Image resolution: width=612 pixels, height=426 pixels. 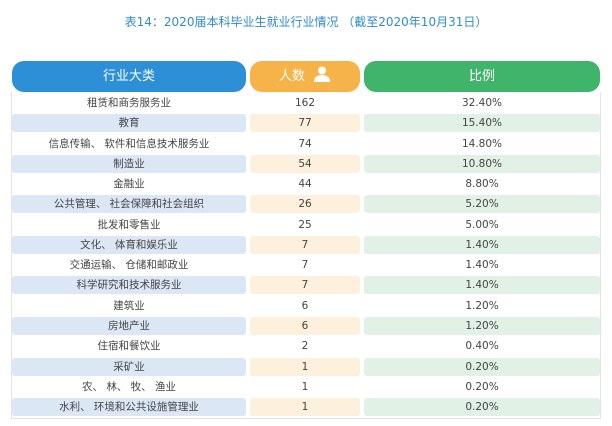 What do you see at coordinates (482, 346) in the screenshot?
I see `ratio-cell: 0.40%` at bounding box center [482, 346].